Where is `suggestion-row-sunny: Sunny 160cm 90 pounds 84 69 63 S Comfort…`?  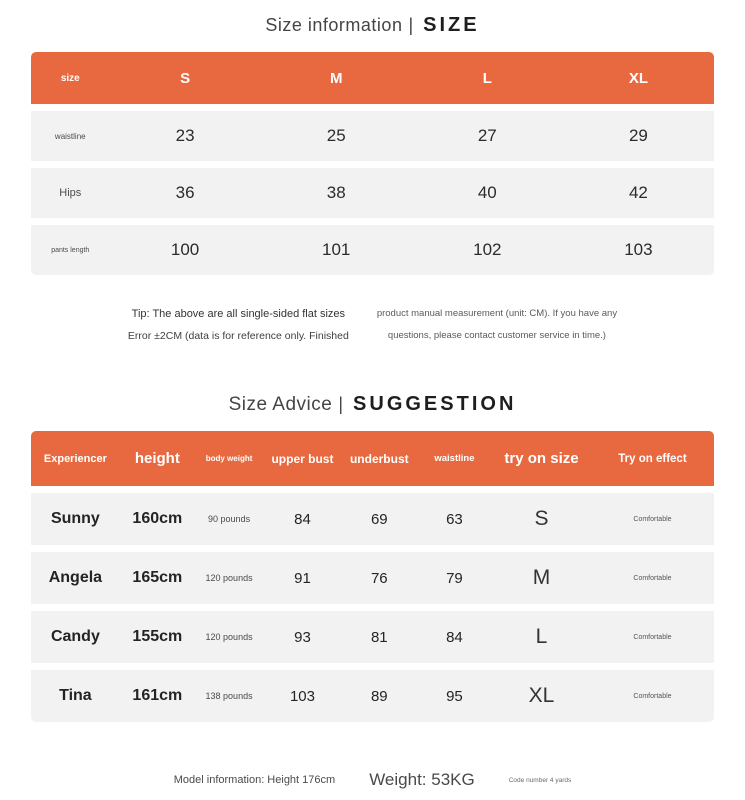 suggestion-row-sunny: Sunny 160cm 90 pounds 84 69 63 S Comfort… is located at coordinates (372, 519).